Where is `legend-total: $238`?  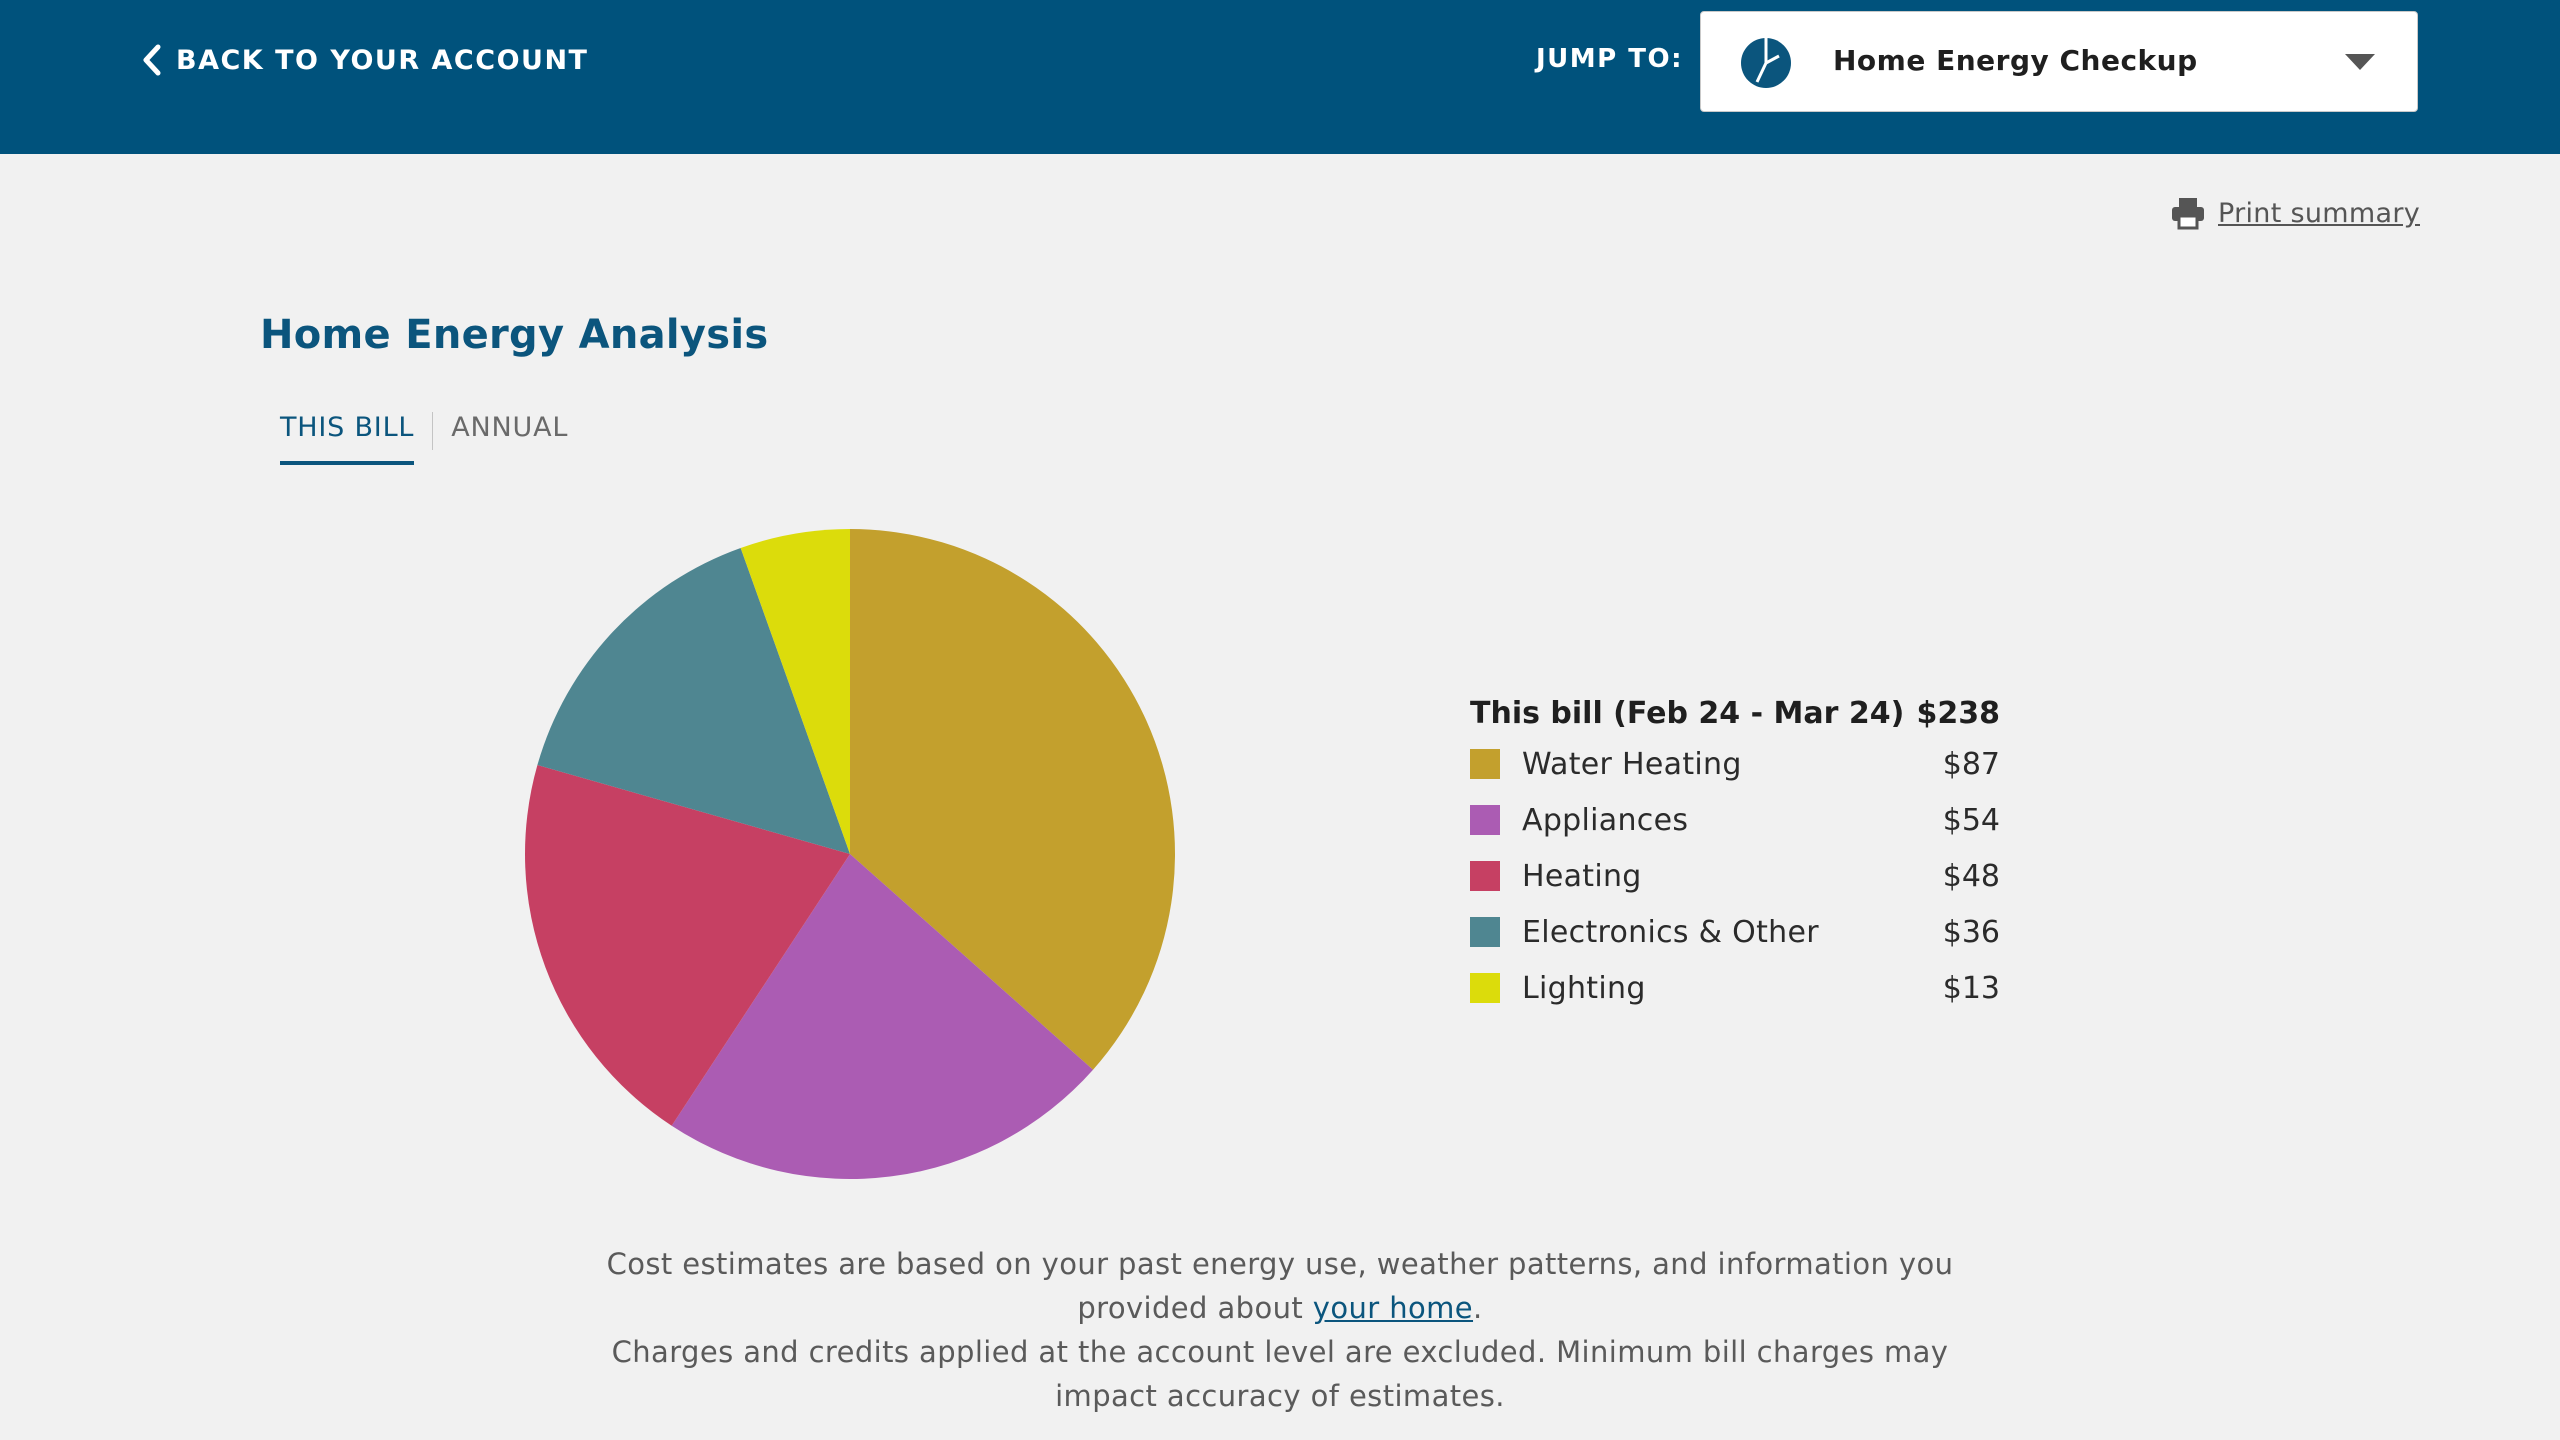
legend-total: $238 is located at coordinates (1958, 713).